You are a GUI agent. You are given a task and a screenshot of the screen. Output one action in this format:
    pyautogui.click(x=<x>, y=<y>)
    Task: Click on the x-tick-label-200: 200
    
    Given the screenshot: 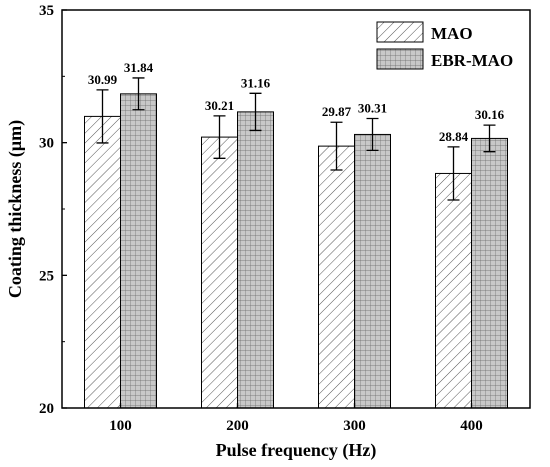 What is the action you would take?
    pyautogui.click(x=237, y=426)
    